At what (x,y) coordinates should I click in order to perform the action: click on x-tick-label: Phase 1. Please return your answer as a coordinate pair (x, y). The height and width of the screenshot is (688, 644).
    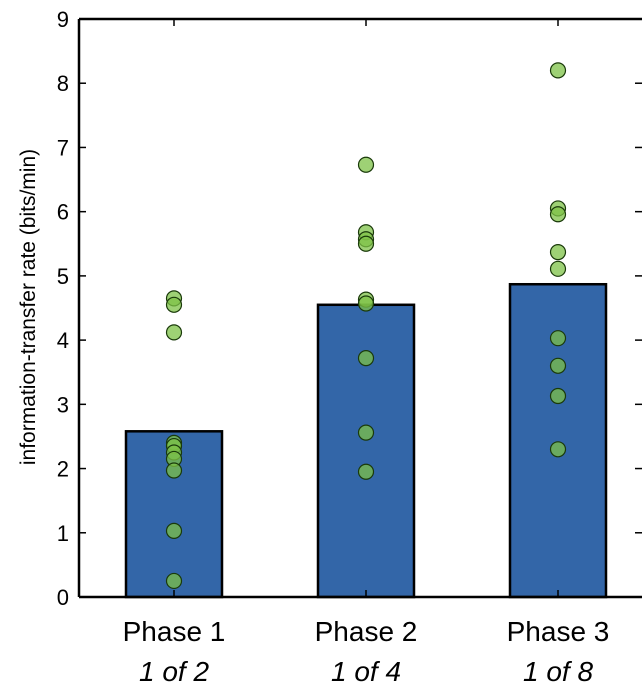
    Looking at the image, I should click on (174, 631).